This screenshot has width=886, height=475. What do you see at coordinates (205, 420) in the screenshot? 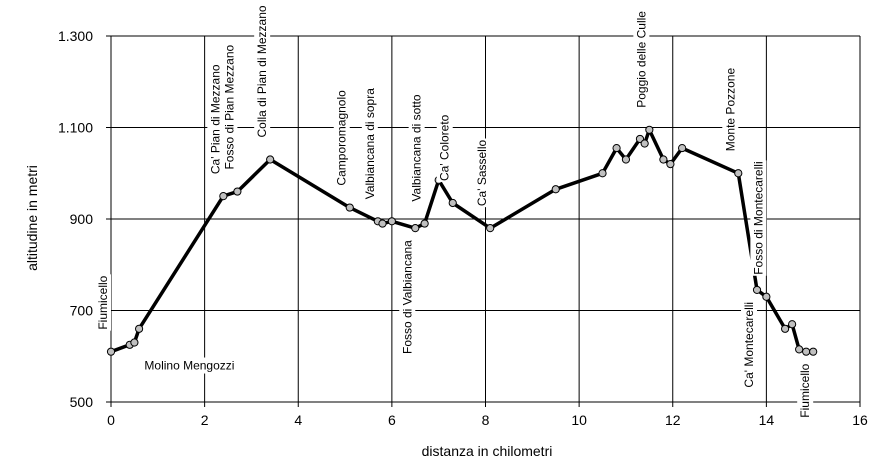
I see `x-tick-label: 2` at bounding box center [205, 420].